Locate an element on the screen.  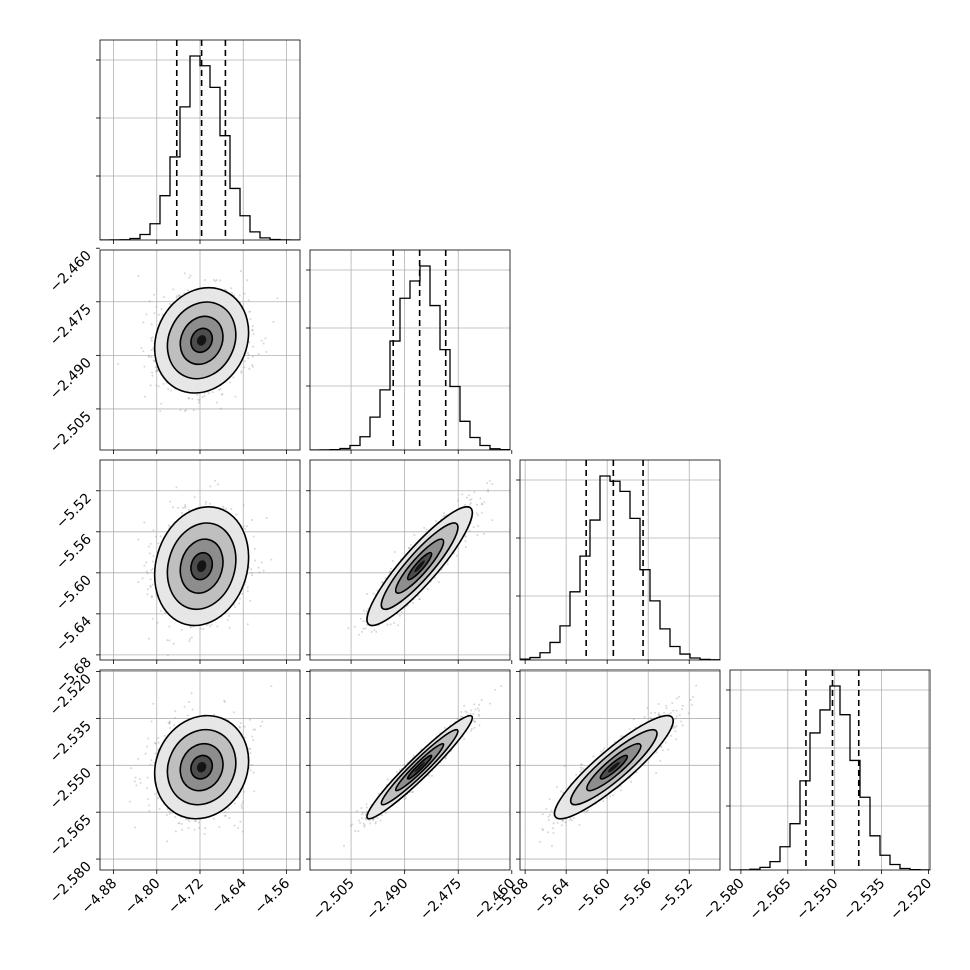
y-tick-label: −5.64 is located at coordinates (74, 634).